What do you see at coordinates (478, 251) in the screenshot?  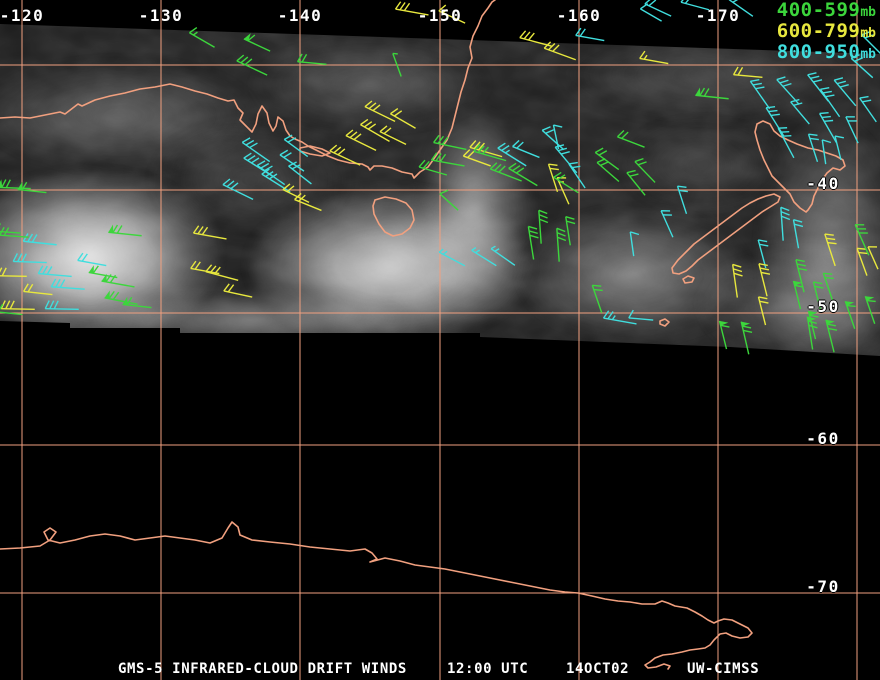 I see `barb-half` at bounding box center [478, 251].